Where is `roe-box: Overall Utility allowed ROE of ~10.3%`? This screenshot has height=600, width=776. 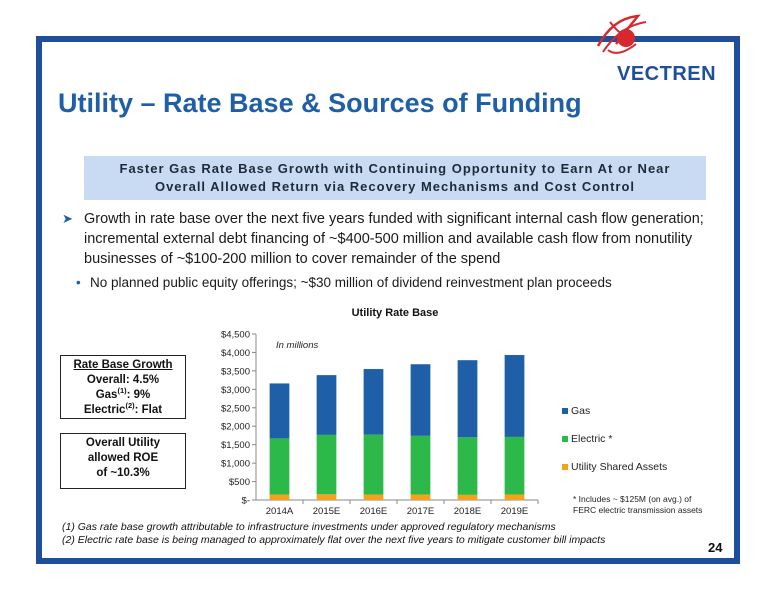
roe-box: Overall Utility allowed ROE of ~10.3% is located at coordinates (123, 461).